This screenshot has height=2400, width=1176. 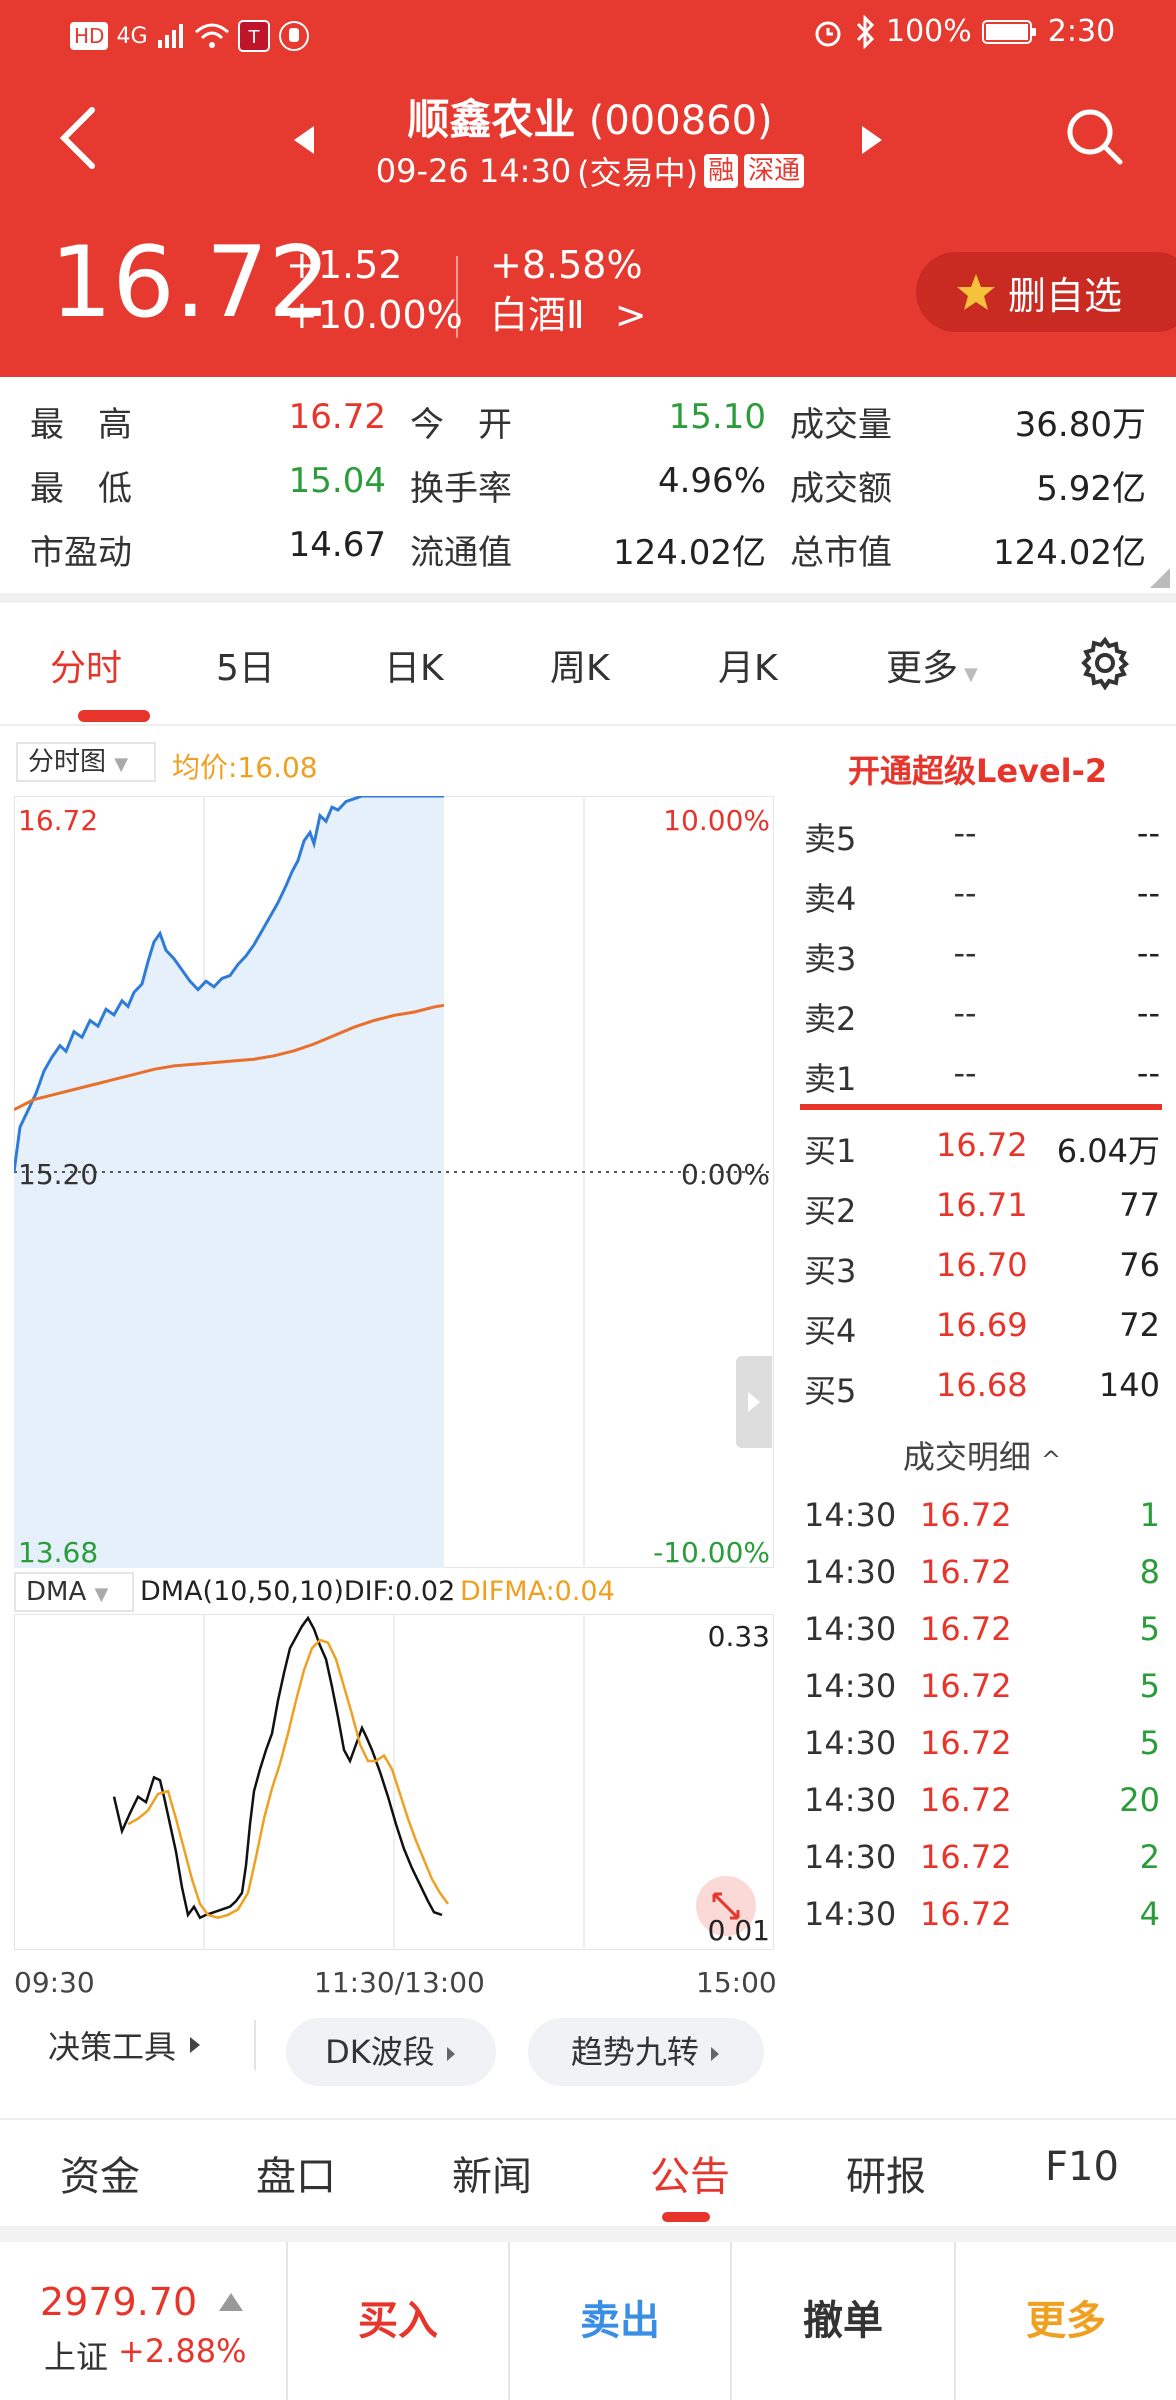 What do you see at coordinates (689, 553) in the screenshot?
I see `stat-value: 124.02亿` at bounding box center [689, 553].